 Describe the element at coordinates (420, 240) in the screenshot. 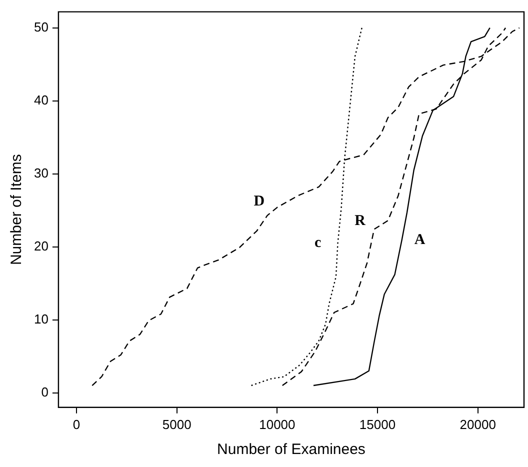

I see `series-label: A` at that location.